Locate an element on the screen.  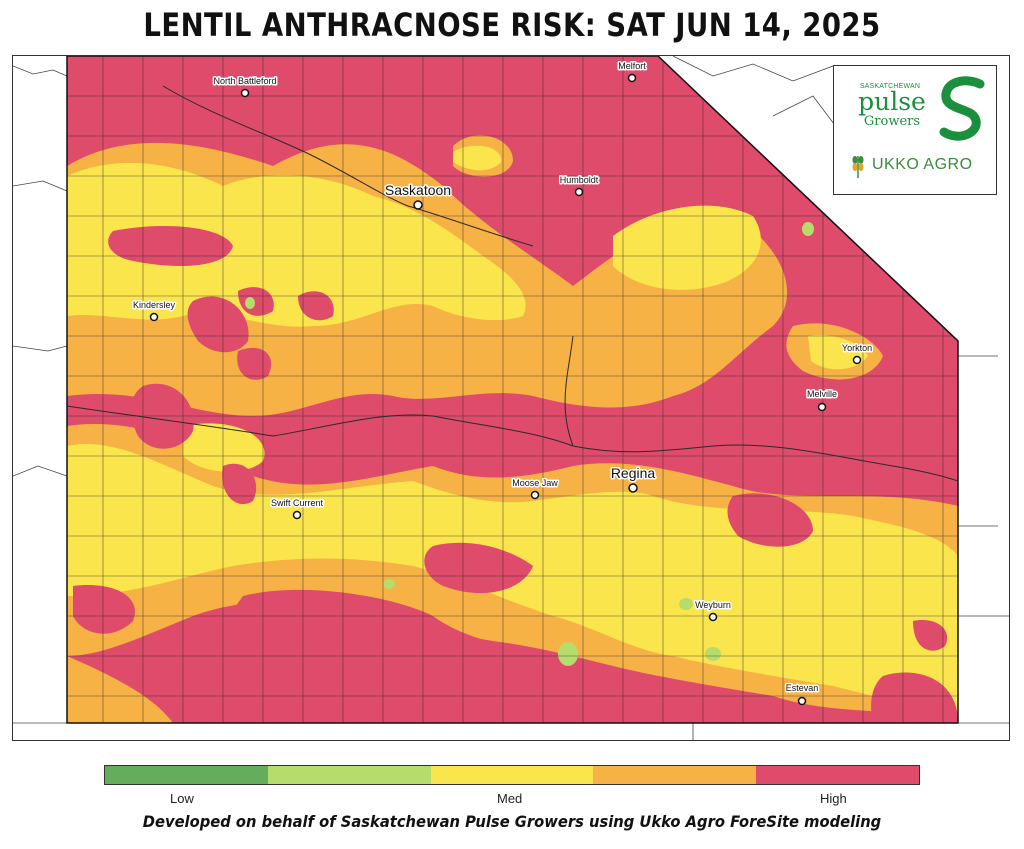
legend-label-low: Low is located at coordinates (182, 798).